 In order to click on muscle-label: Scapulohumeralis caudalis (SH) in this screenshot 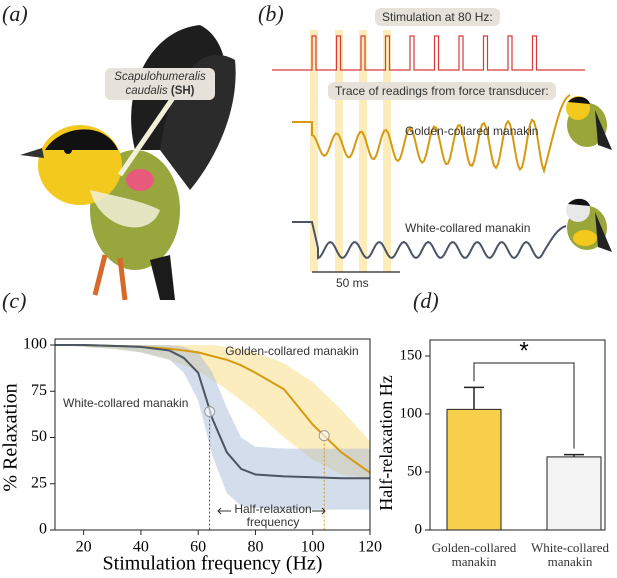, I will do `click(160, 84)`.